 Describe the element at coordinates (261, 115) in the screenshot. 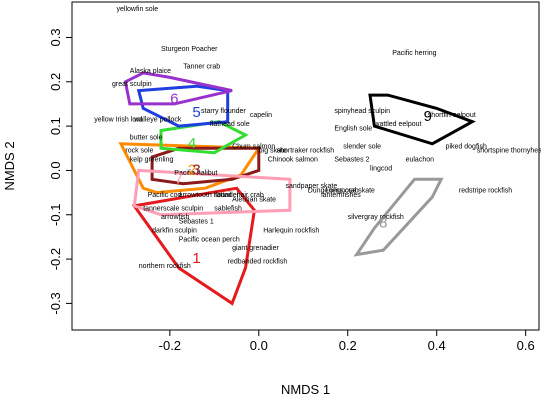

I see `species-label: capelin` at that location.